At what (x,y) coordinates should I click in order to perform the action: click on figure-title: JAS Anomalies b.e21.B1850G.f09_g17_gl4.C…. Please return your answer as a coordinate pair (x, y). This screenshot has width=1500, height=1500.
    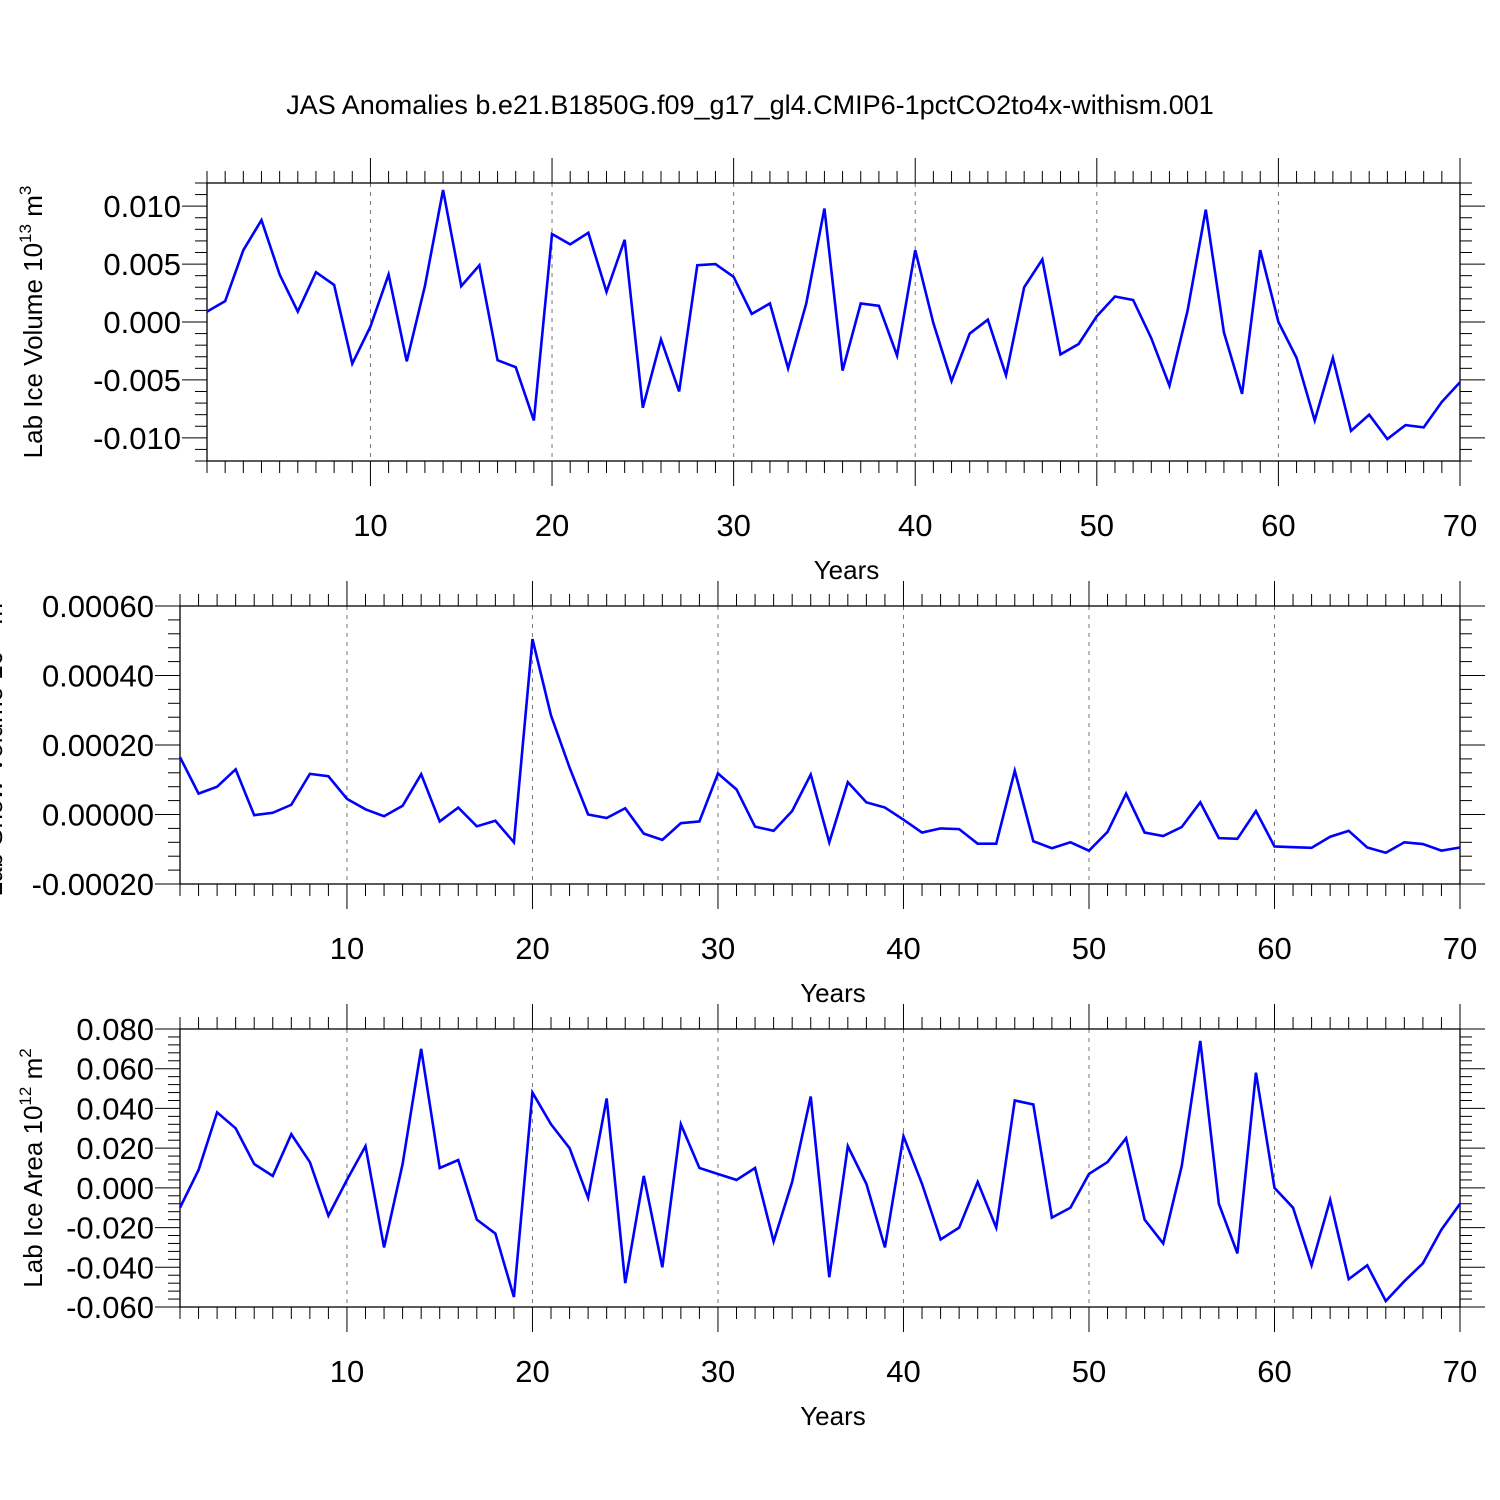
    Looking at the image, I should click on (750, 105).